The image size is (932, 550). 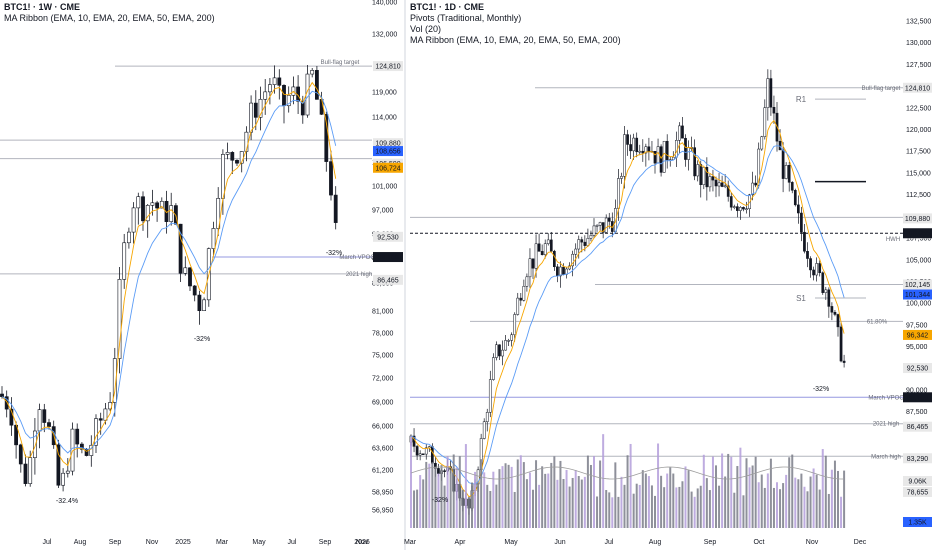 I want to click on right-x-tick: Sep, so click(x=710, y=542).